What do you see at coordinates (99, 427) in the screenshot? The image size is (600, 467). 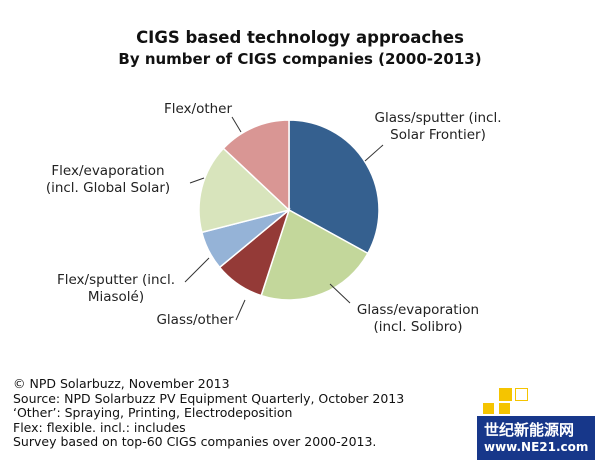 I see `flex-definition-note: Flex: flexible. incl.: includes` at bounding box center [99, 427].